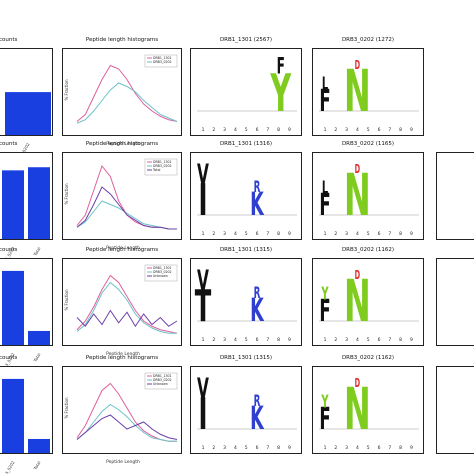 This screenshot has height=474, width=474. What do you see at coordinates (368, 190) in the screenshot?
I see `sequence-logo-panel: DRB3_0202 (1165) 1 2 3 4 5 6 7 8 9 F L N D` at bounding box center [368, 190].